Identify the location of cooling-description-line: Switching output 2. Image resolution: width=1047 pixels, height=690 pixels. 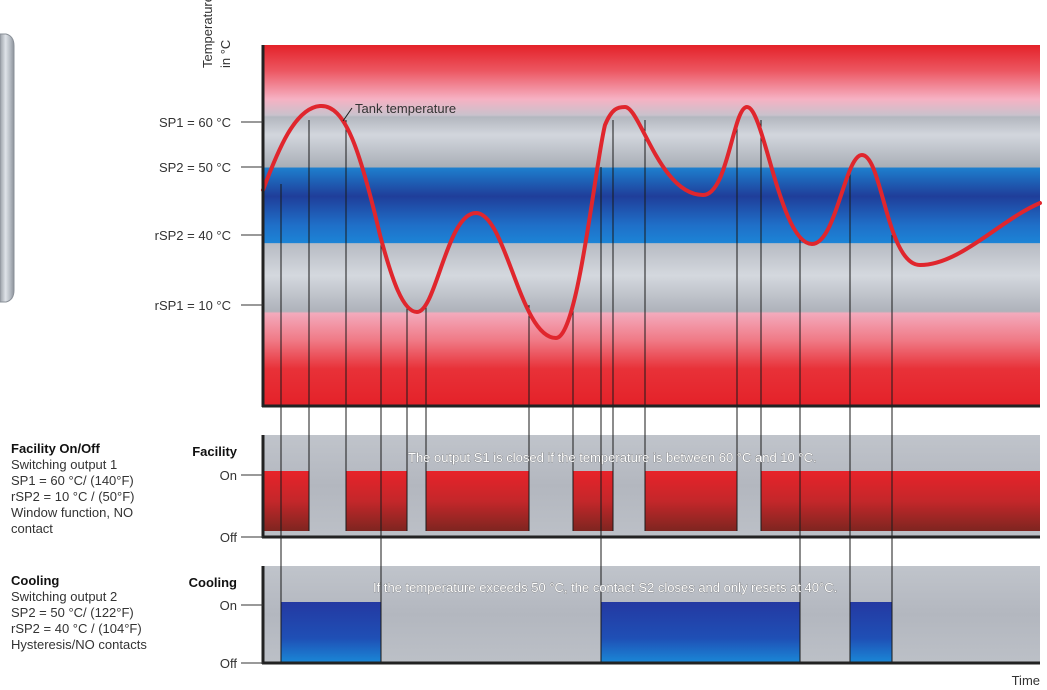
(64, 596).